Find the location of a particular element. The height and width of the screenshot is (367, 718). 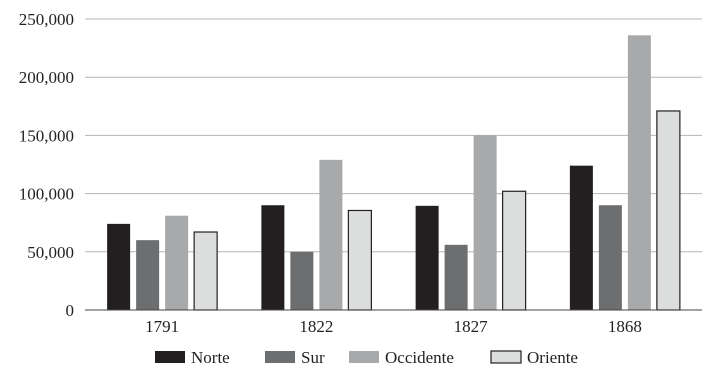

legend: Norte Sur Occidente Oriente is located at coordinates (366, 357).